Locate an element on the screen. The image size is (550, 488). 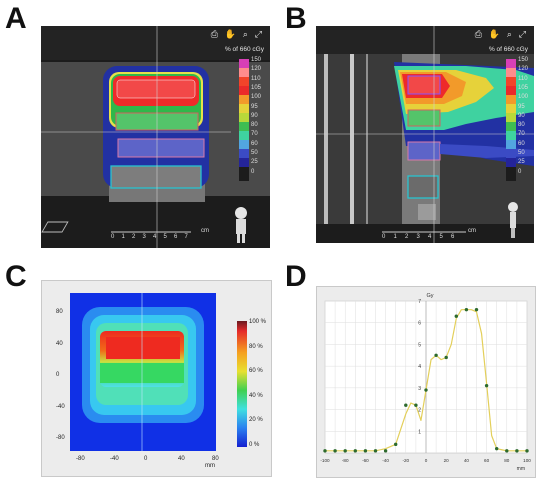
panel-a-toolbar-icons: ⎙ ✋ ⌕ ⤢ is located at coordinates (237, 35).